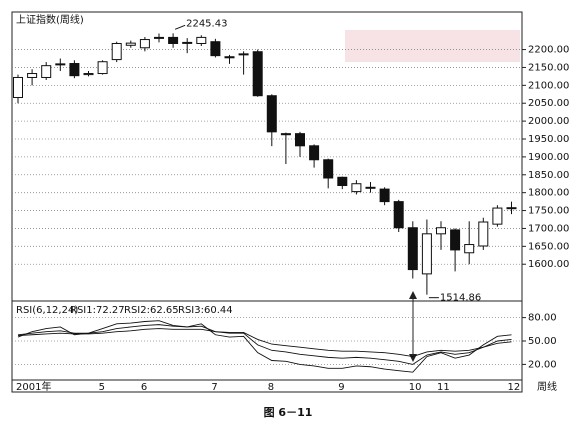  I want to click on arrow-heads, so click(413, 326).